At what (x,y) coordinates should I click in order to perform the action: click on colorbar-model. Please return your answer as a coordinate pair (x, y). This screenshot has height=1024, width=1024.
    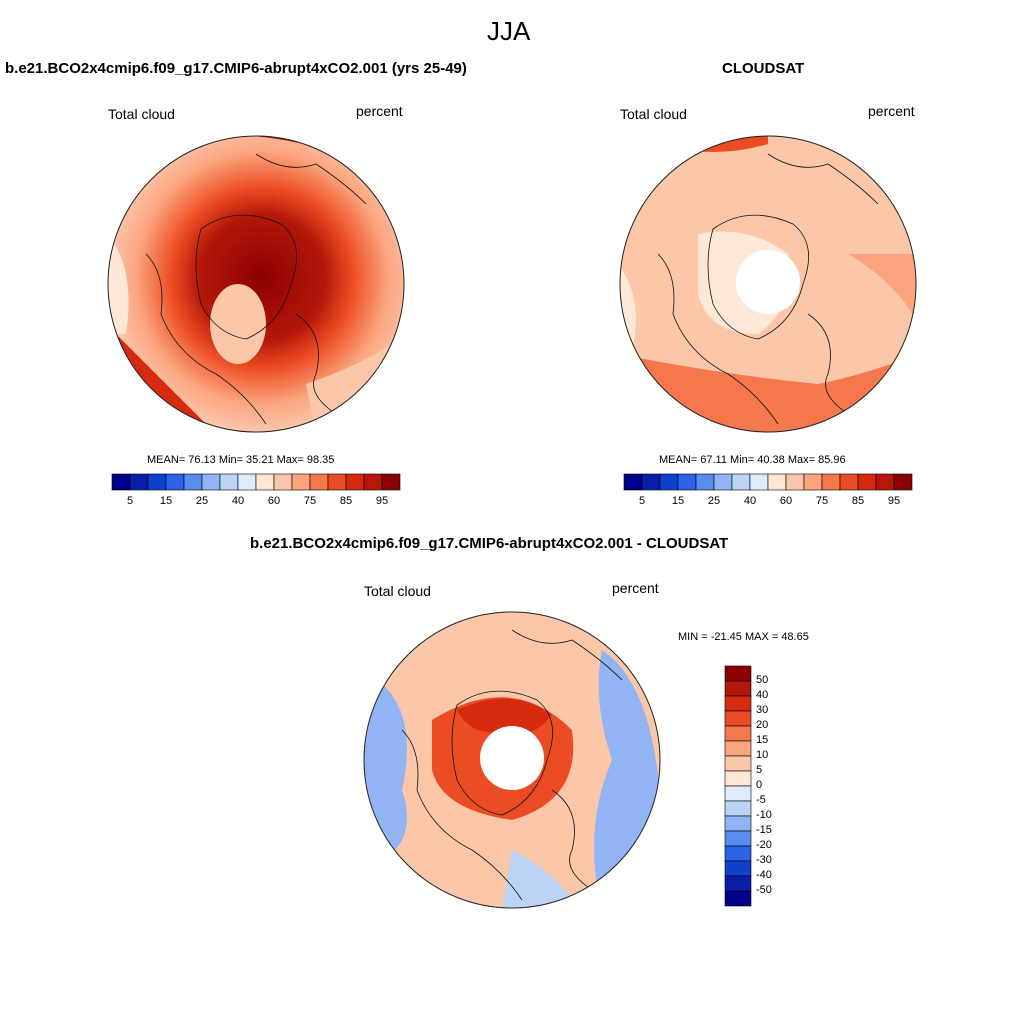
    Looking at the image, I should click on (256, 482).